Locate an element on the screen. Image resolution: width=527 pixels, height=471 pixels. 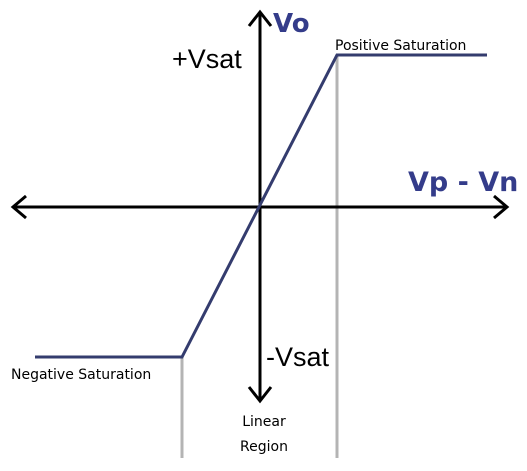
y-axis-title: Vo is located at coordinates (291, 24).